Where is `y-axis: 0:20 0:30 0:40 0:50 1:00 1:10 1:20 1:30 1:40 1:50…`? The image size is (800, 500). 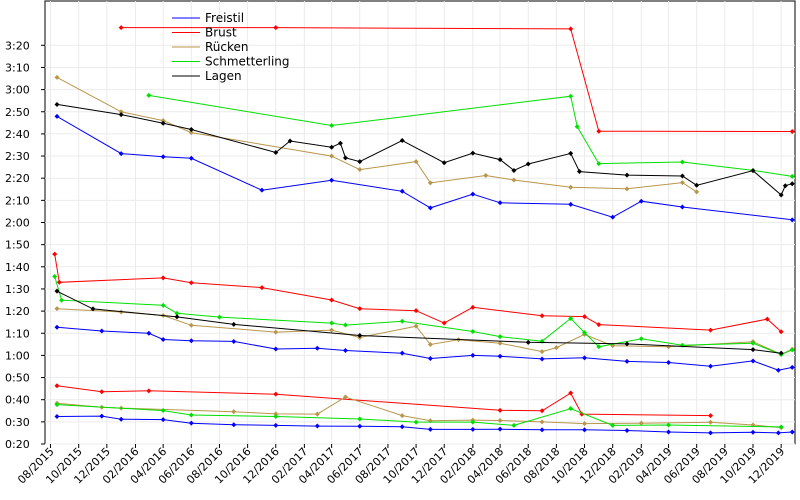
y-axis: 0:20 0:30 0:40 0:50 1:00 1:10 1:20 1:30 1:40 1:50… is located at coordinates (25, 245).